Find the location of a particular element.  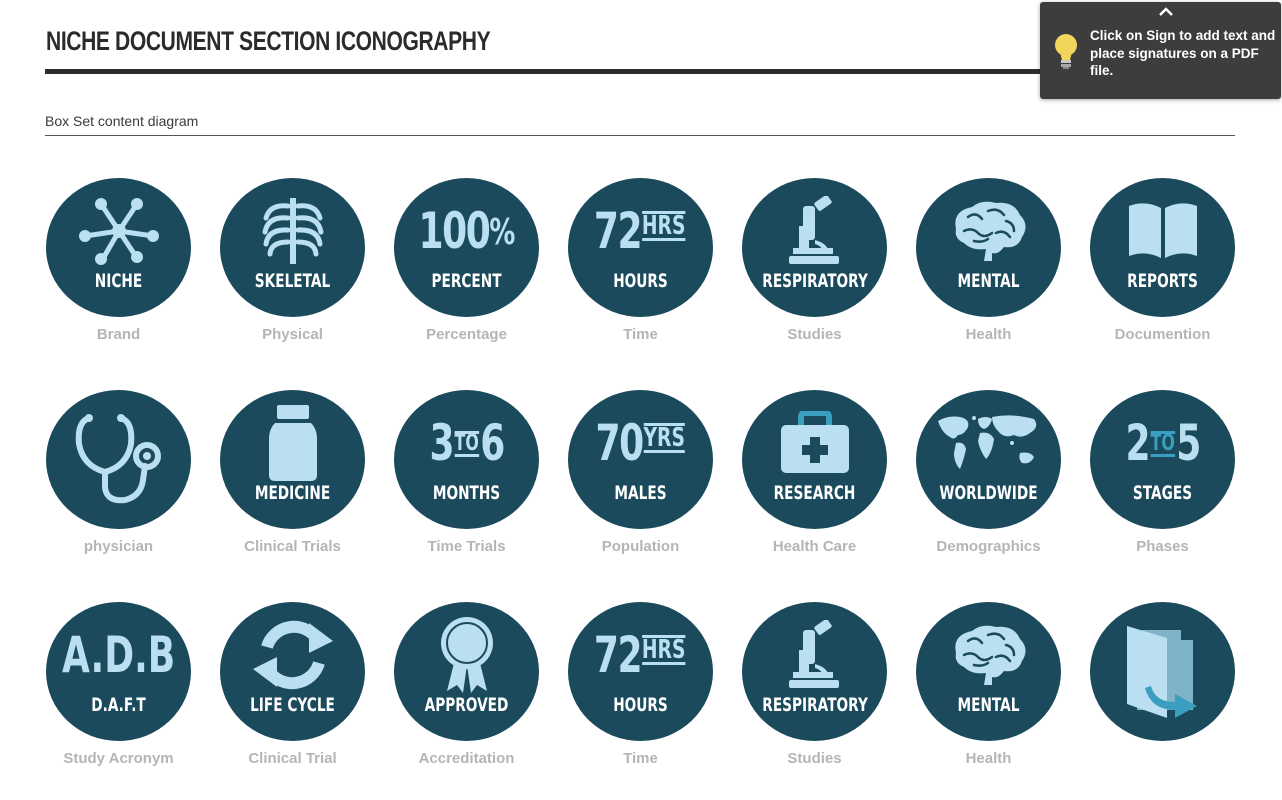

icon-tile-stages: 2TO5 STAGES Phases is located at coordinates (1162, 472).